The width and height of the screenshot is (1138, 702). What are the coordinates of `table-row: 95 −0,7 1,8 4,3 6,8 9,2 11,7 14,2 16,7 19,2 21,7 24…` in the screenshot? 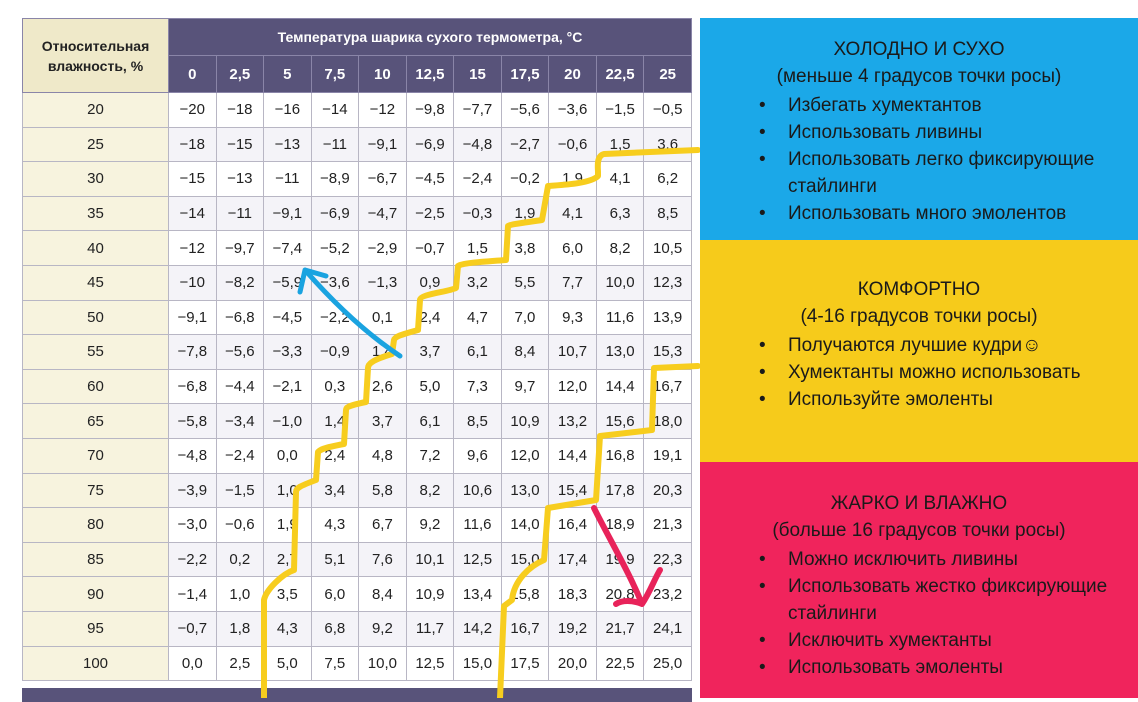 It's located at (357, 628).